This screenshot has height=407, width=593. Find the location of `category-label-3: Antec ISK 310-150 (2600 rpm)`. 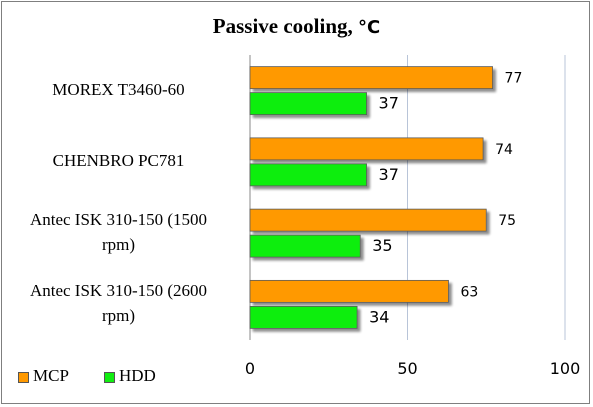

category-label-3: Antec ISK 310-150 (2600 rpm) is located at coordinates (118, 303).